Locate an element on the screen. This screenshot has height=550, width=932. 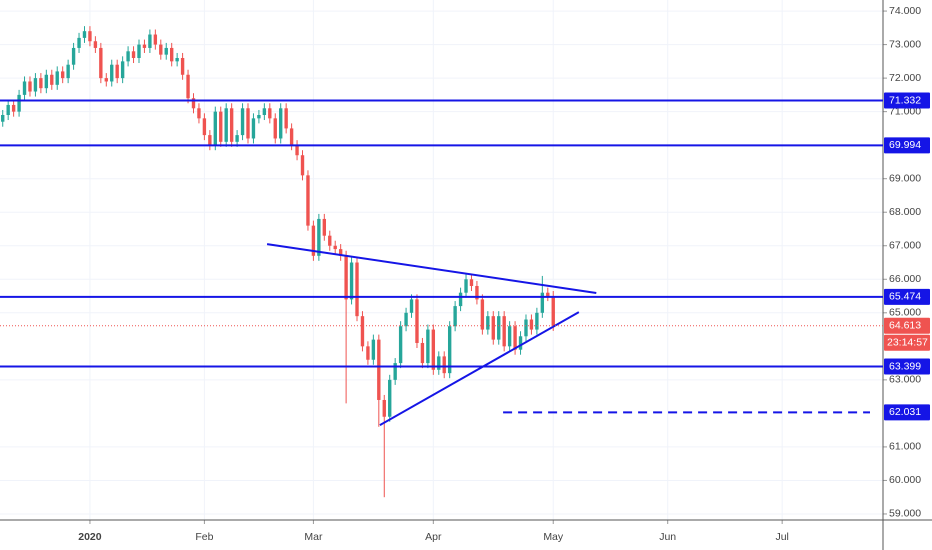
y-tick-label: 74.000 is located at coordinates (905, 11).